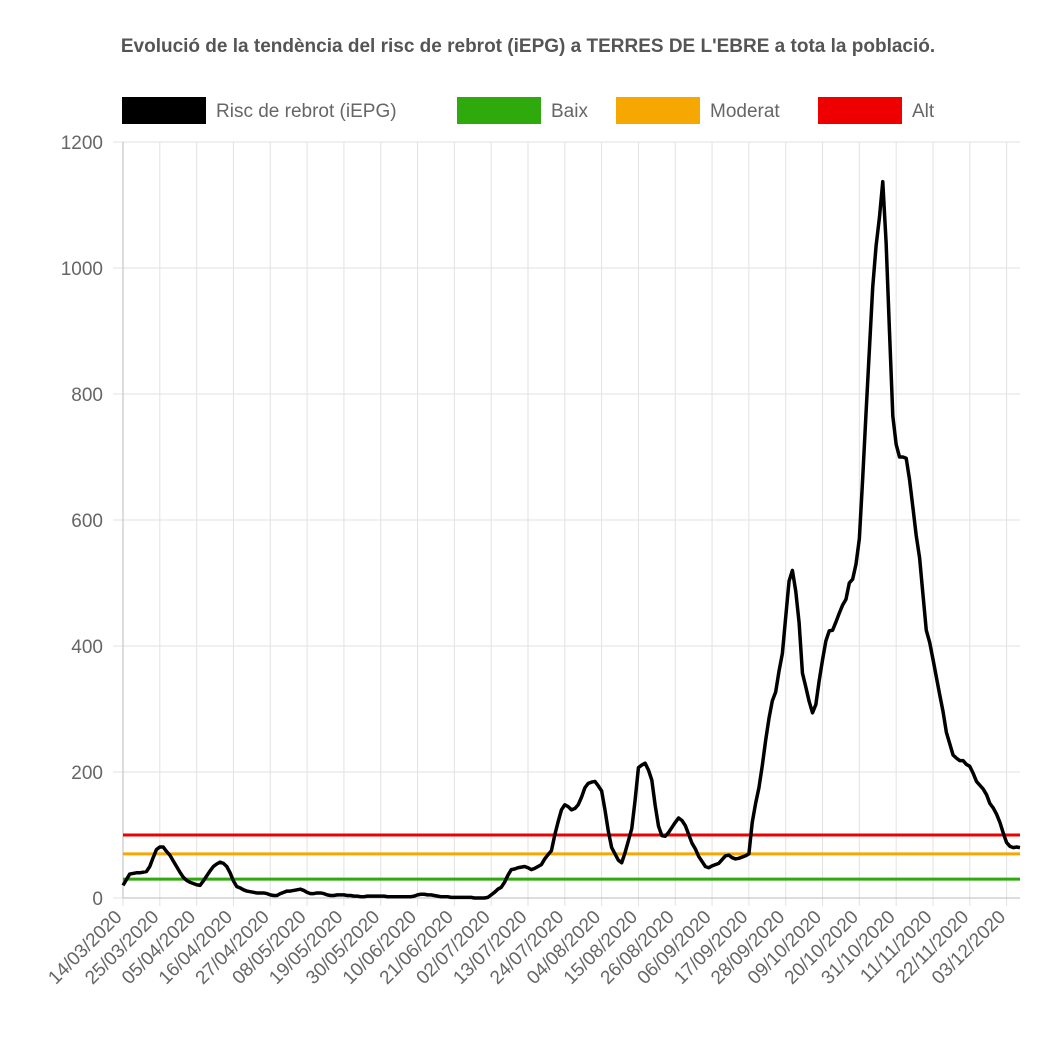 Image resolution: width=1042 pixels, height=1048 pixels. Describe the element at coordinates (97, 899) in the screenshot. I see `y-tick-label: 0` at that location.